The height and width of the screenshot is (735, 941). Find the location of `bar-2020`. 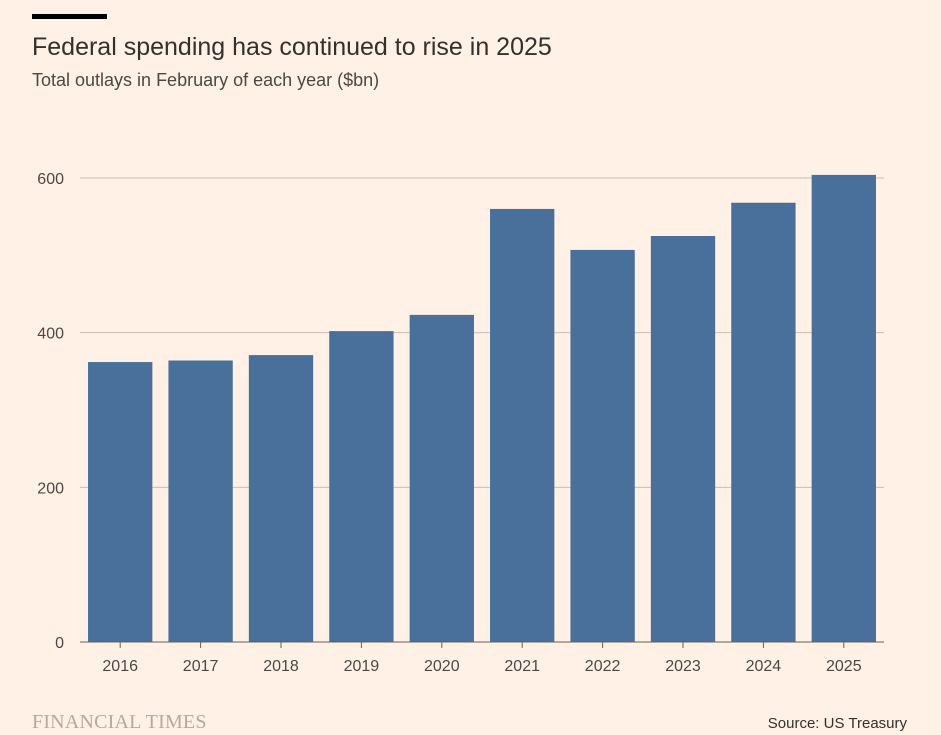

bar-2020 is located at coordinates (441, 478).